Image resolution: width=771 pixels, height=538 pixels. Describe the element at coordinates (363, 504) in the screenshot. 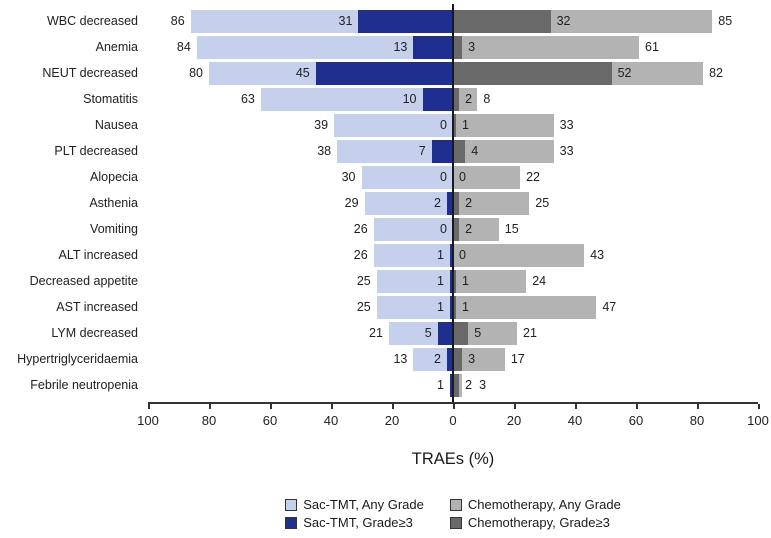

I see `legend-label: Sac-TMT, Any Grade` at that location.